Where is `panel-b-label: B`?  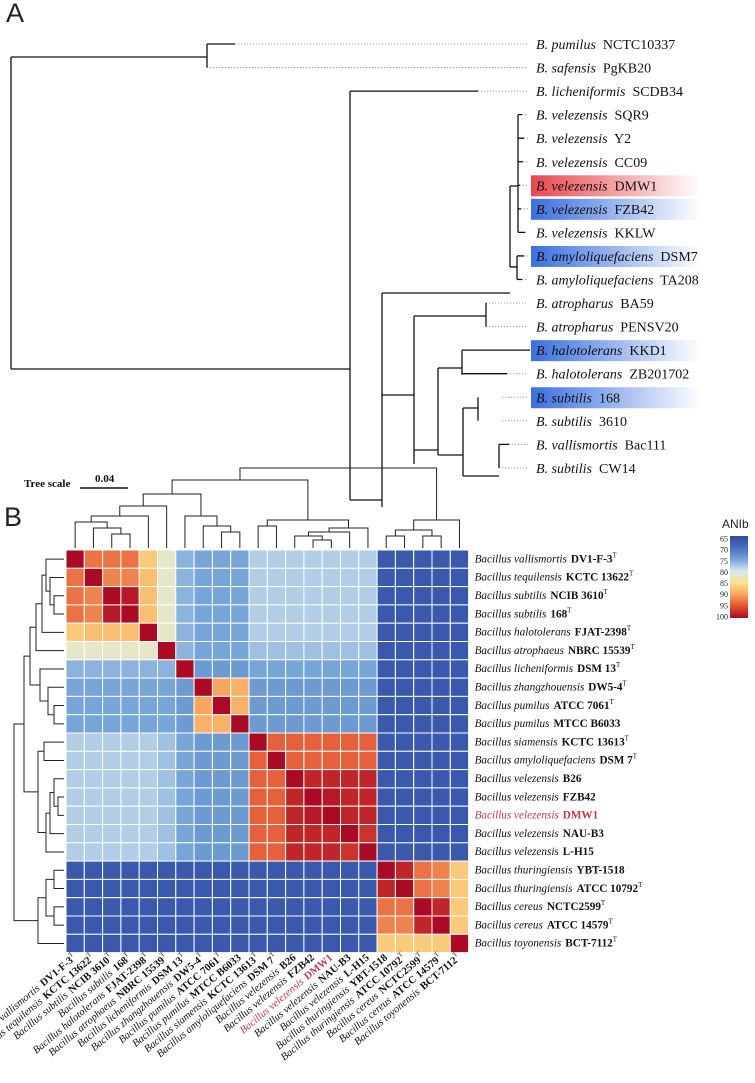 panel-b-label: B is located at coordinates (13, 517).